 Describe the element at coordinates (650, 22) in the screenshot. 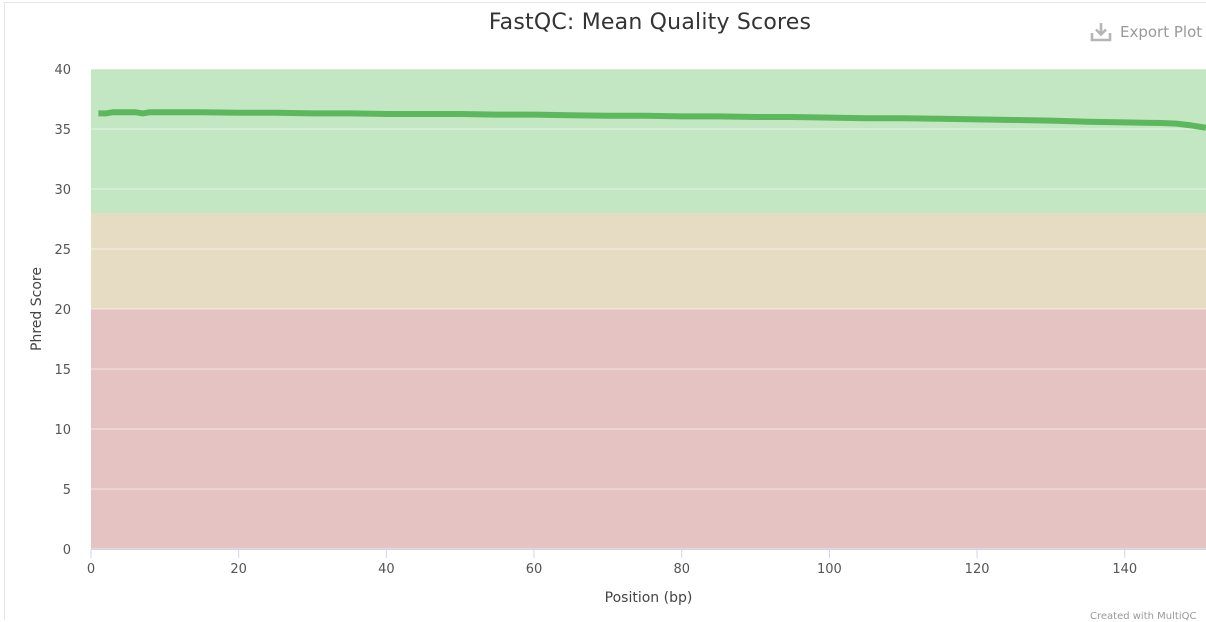

I see `chart-title: FastQC: Mean Quality Scores` at that location.